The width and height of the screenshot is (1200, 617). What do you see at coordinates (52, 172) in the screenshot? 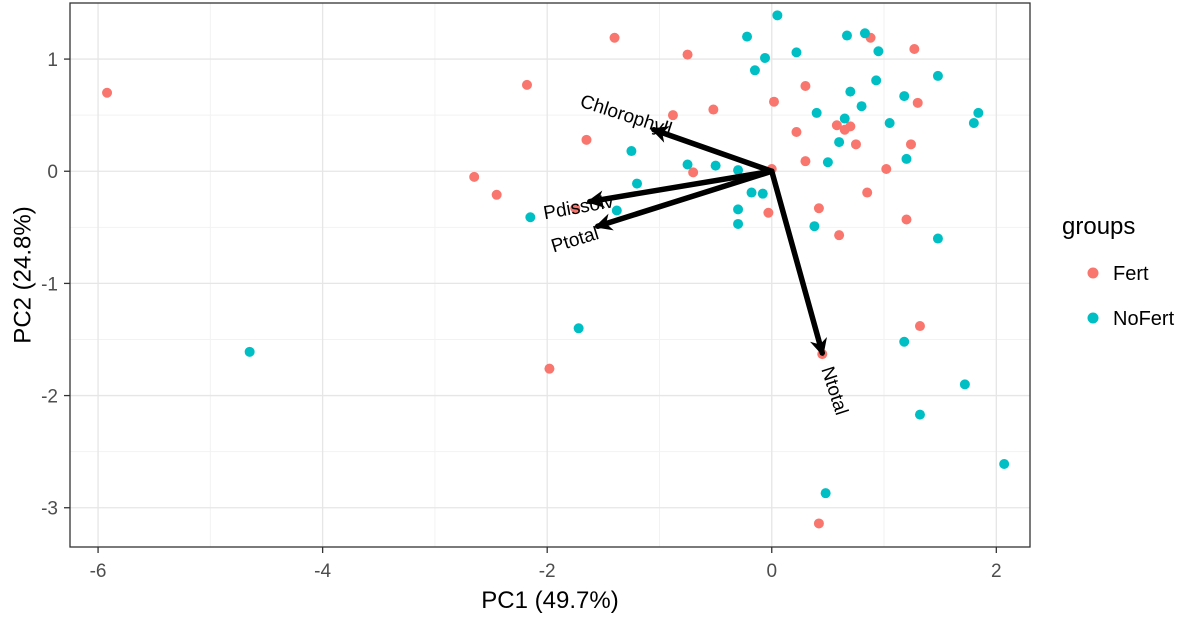
I see `y-tick-label: 0` at bounding box center [52, 172].